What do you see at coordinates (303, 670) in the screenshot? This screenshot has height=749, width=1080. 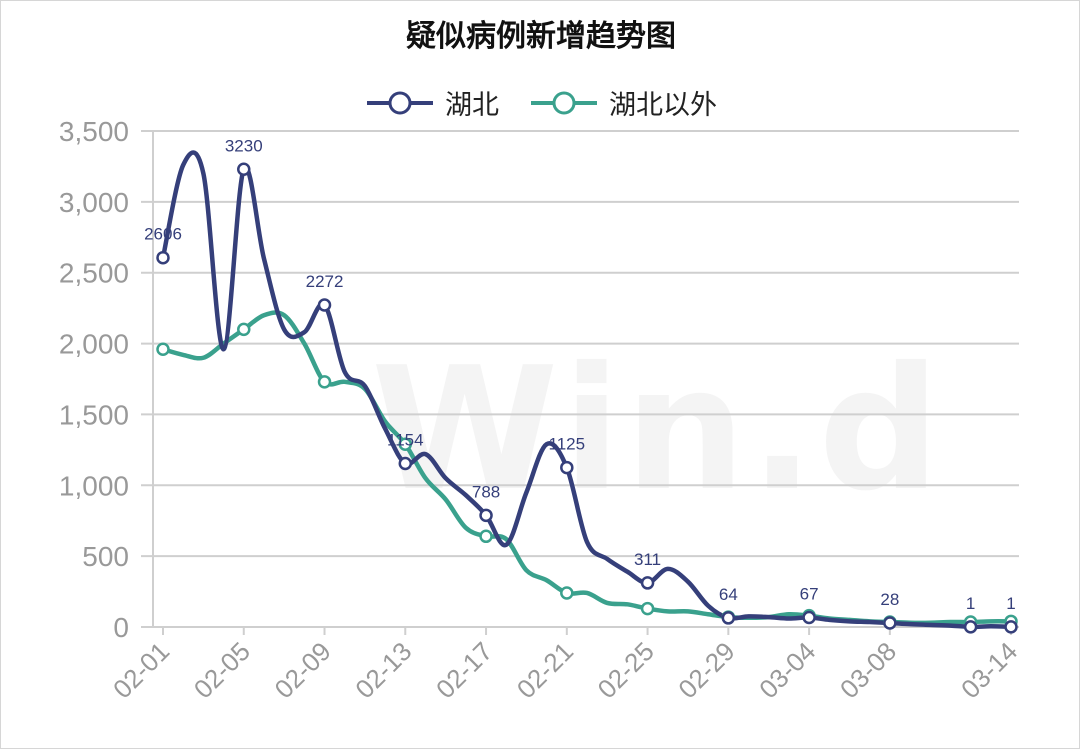 I see `x-tick-label: 02-09` at bounding box center [303, 670].